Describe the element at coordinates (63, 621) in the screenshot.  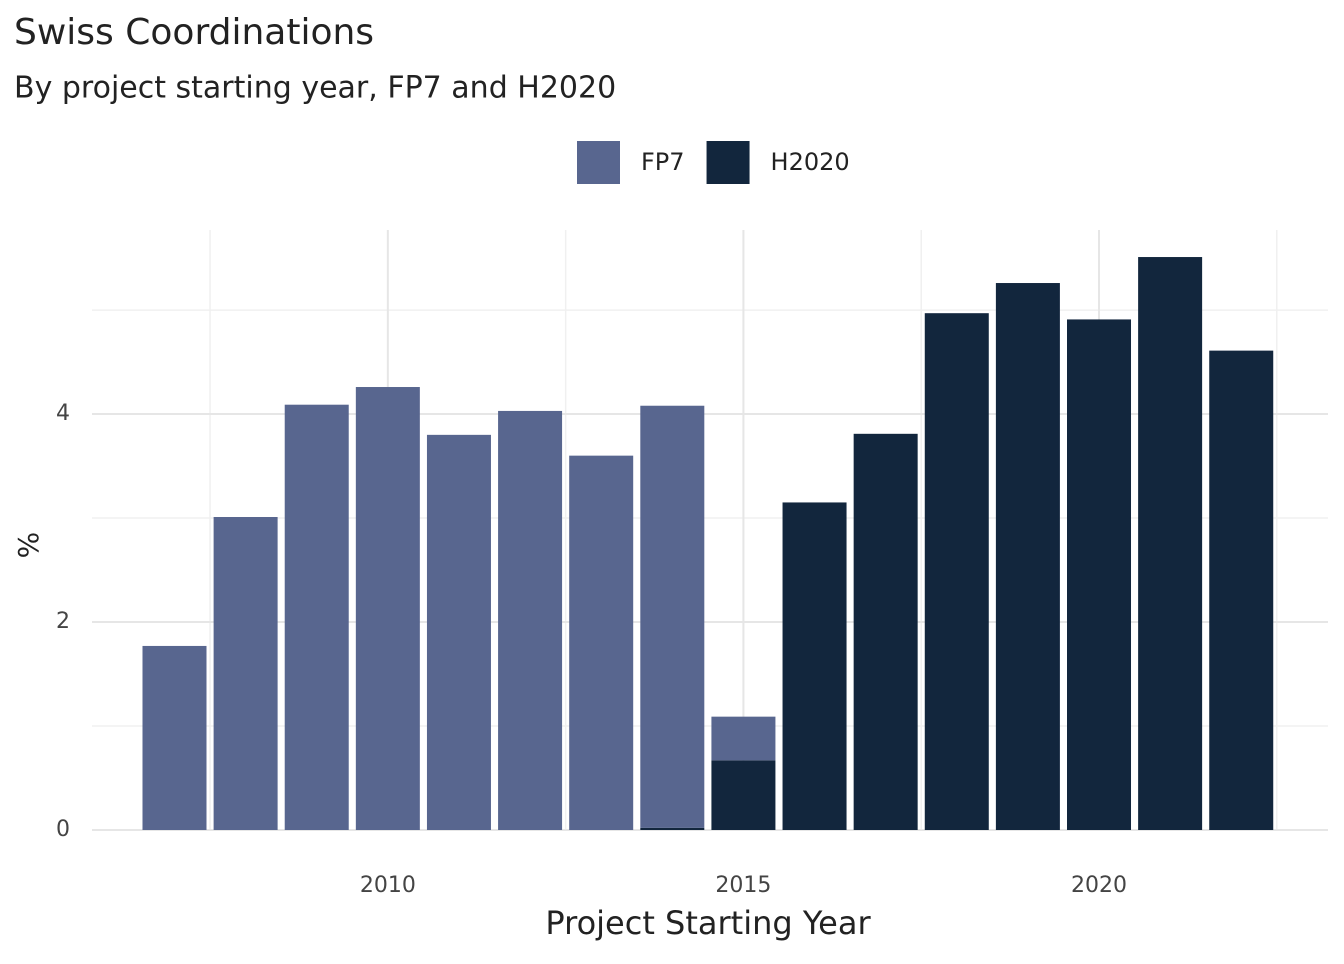
I see `y-tick-label: 2` at that location.